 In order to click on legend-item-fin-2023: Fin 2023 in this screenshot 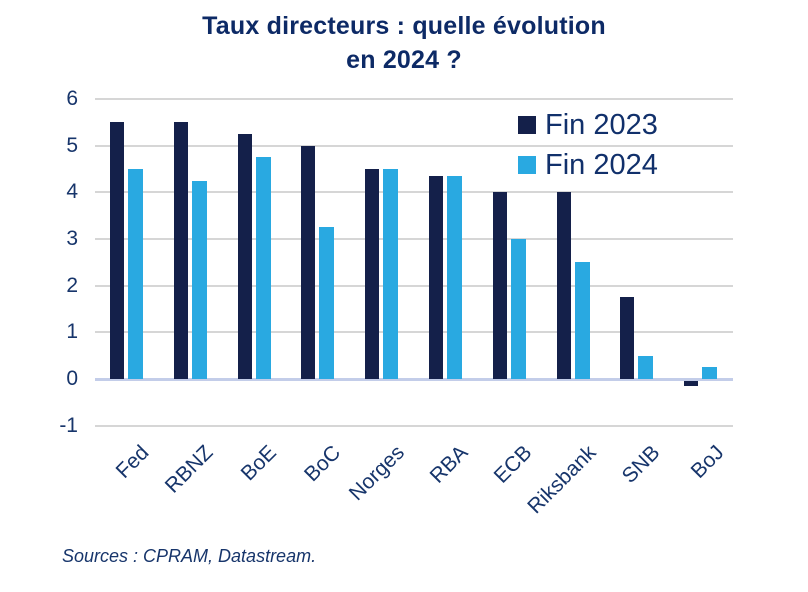, I will do `click(588, 125)`.